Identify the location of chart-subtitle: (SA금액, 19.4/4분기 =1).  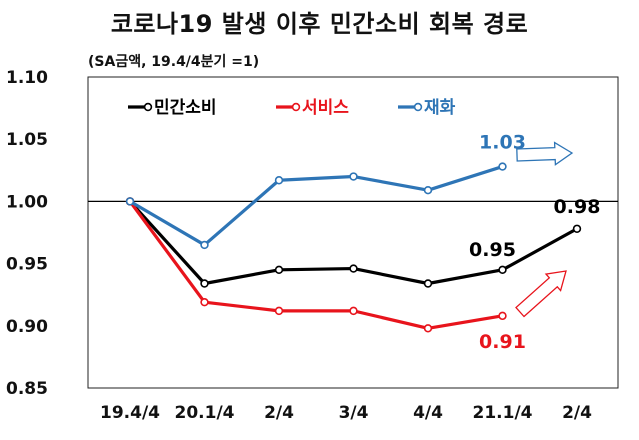
(173, 61).